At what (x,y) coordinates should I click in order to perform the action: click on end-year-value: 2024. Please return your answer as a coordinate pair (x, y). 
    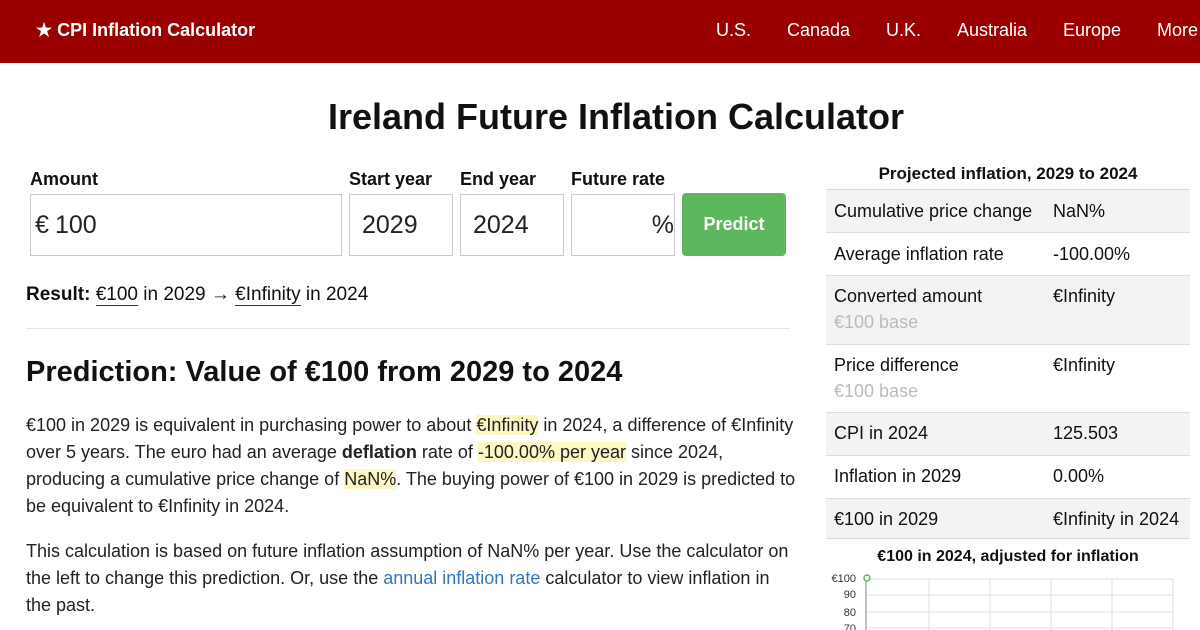
    Looking at the image, I should click on (501, 225).